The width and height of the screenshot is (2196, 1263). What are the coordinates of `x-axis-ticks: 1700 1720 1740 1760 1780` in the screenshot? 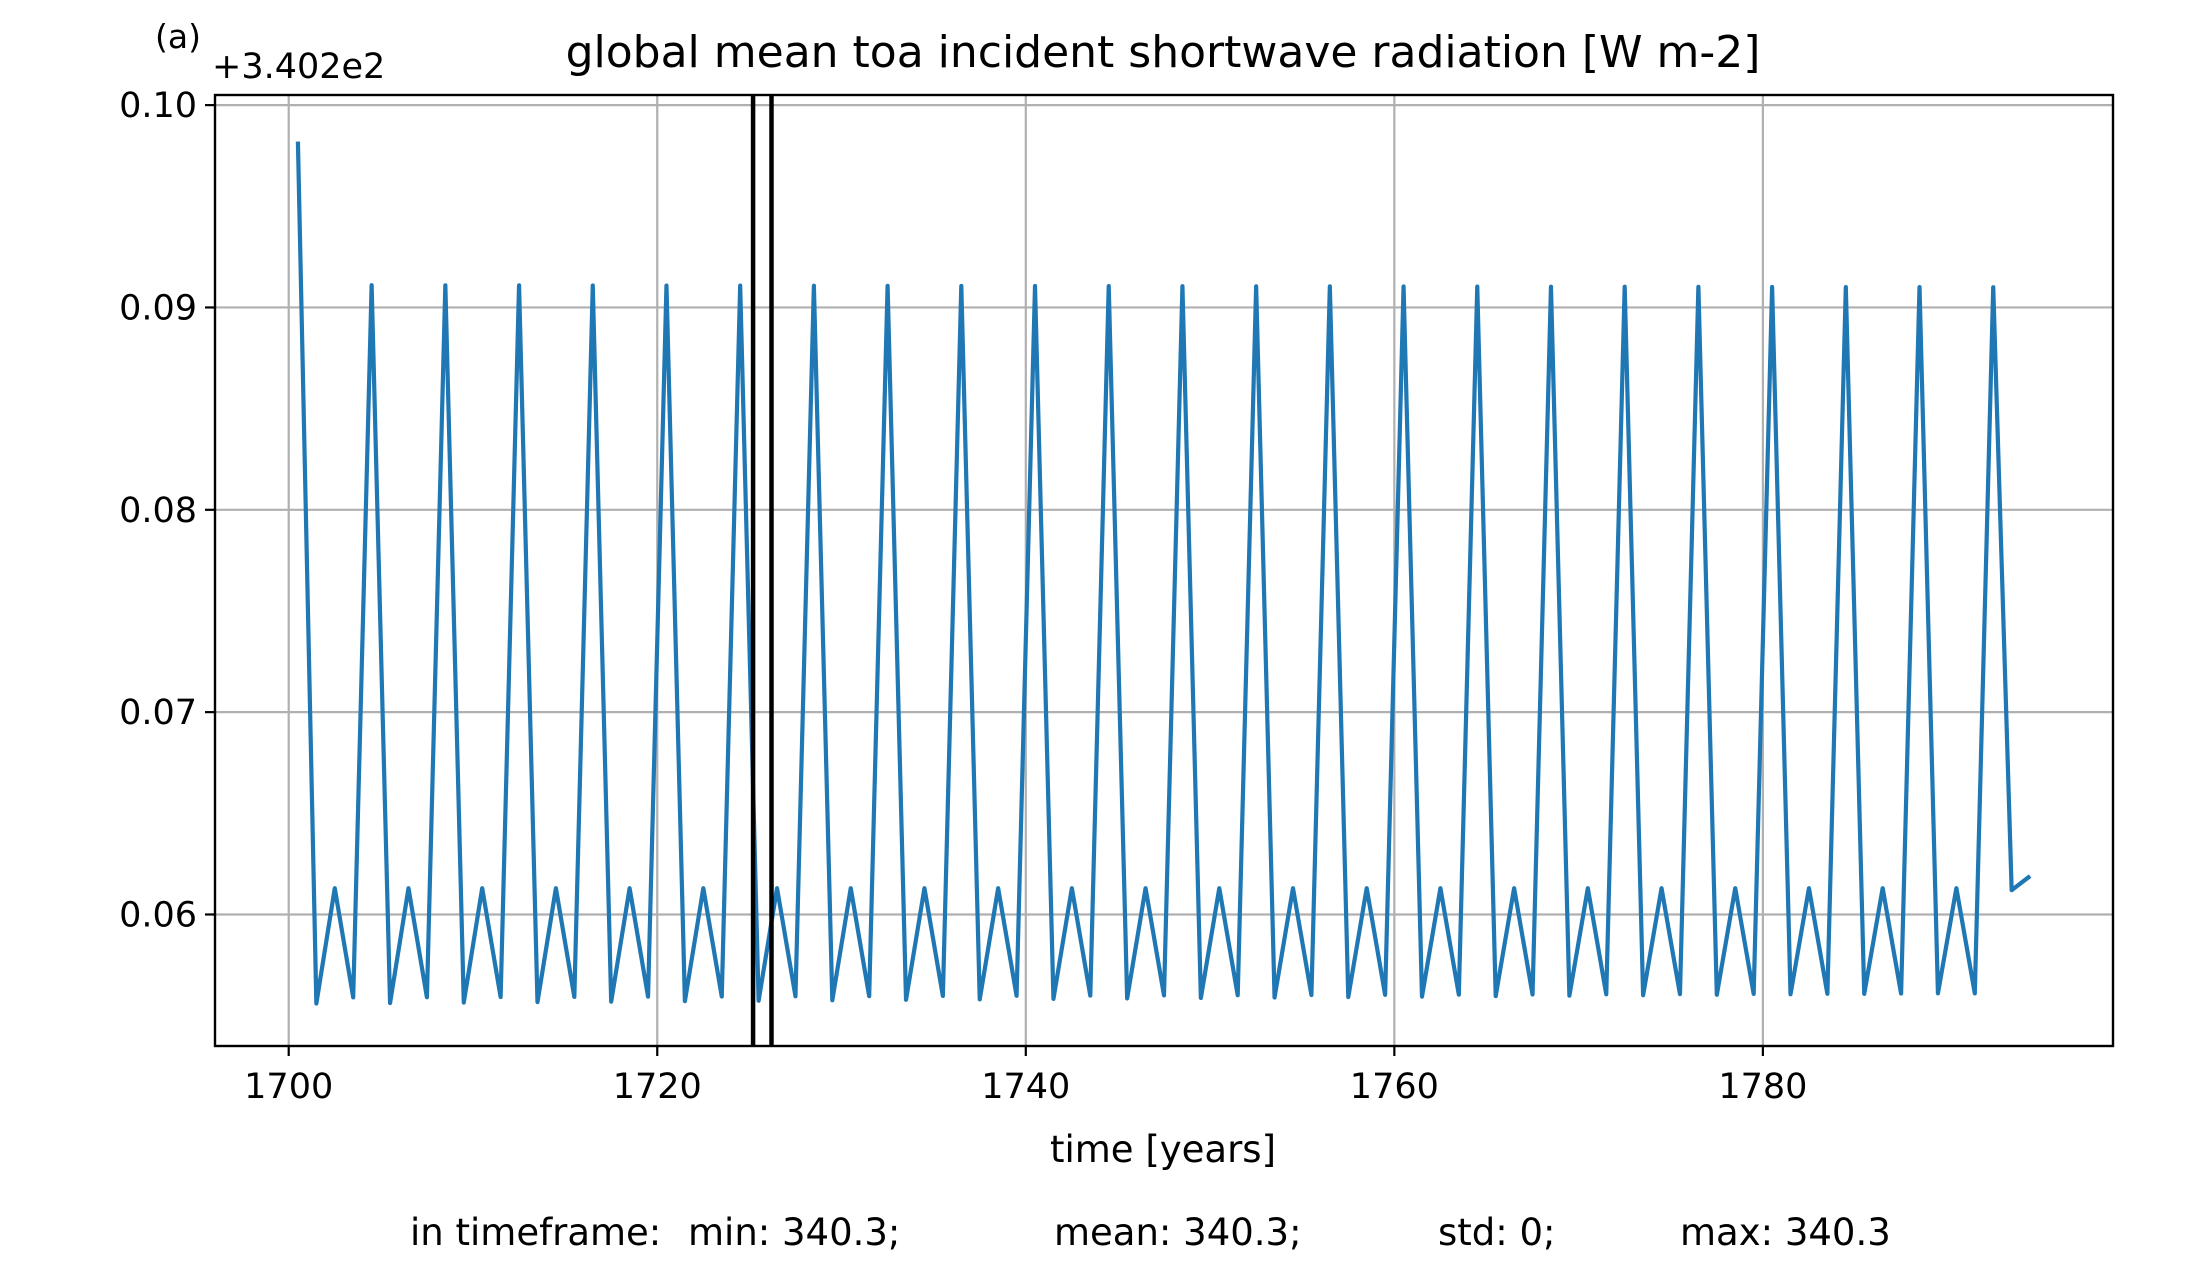 It's located at (1025, 1076).